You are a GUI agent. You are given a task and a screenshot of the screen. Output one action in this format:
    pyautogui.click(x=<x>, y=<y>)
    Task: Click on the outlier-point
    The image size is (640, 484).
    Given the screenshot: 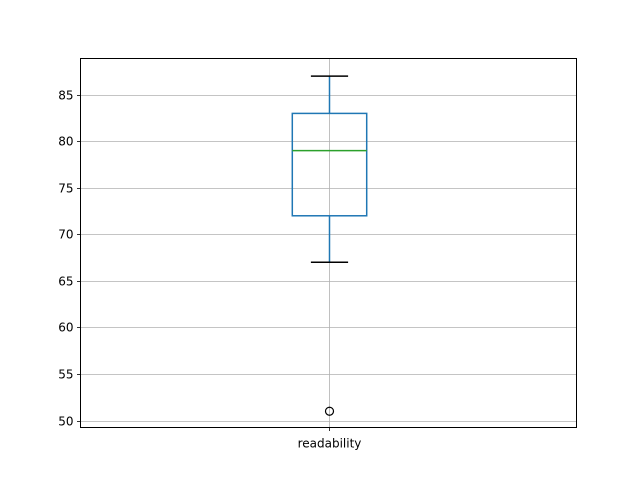 What is the action you would take?
    pyautogui.click(x=329, y=411)
    